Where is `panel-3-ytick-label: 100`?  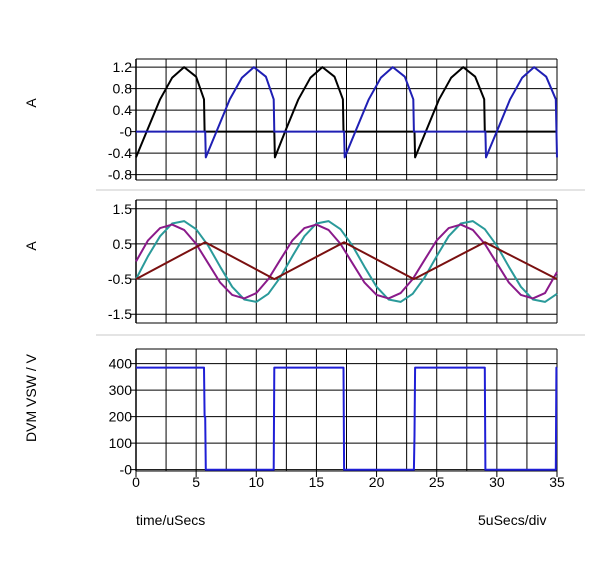
panel-3-ytick-label: 100 is located at coordinates (121, 443).